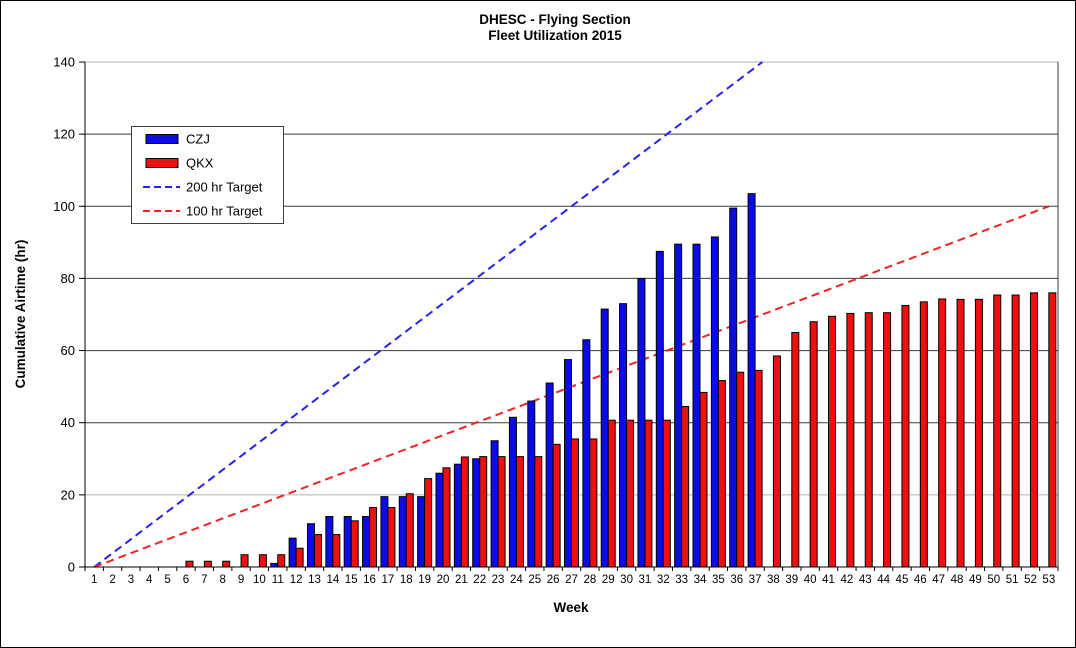 The height and width of the screenshot is (648, 1076). Describe the element at coordinates (68, 422) in the screenshot. I see `y-tick-label-40: 40` at that location.